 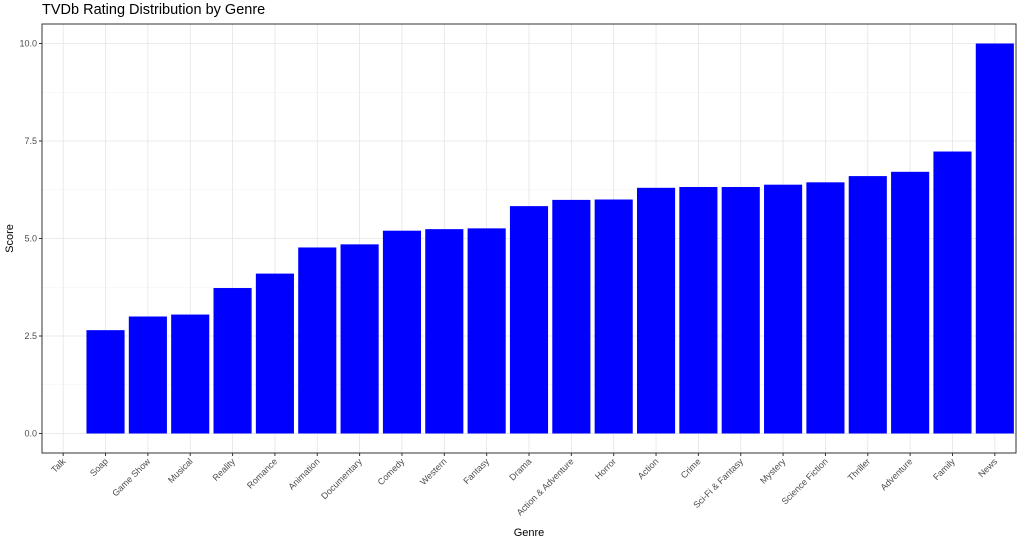 I want to click on x-tick-label: Reality, so click(x=223, y=469).